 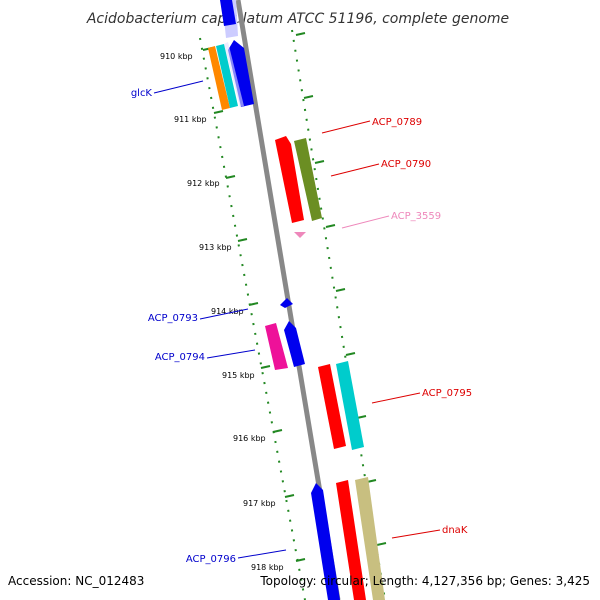 I want to click on gene-top-shadow, so click(x=234, y=74).